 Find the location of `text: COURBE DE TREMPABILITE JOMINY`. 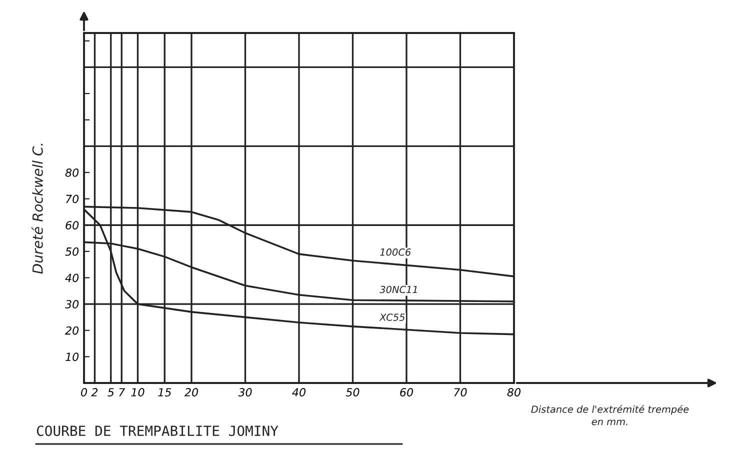

text: COURBE DE TREMPABILITE JOMINY is located at coordinates (157, 431).